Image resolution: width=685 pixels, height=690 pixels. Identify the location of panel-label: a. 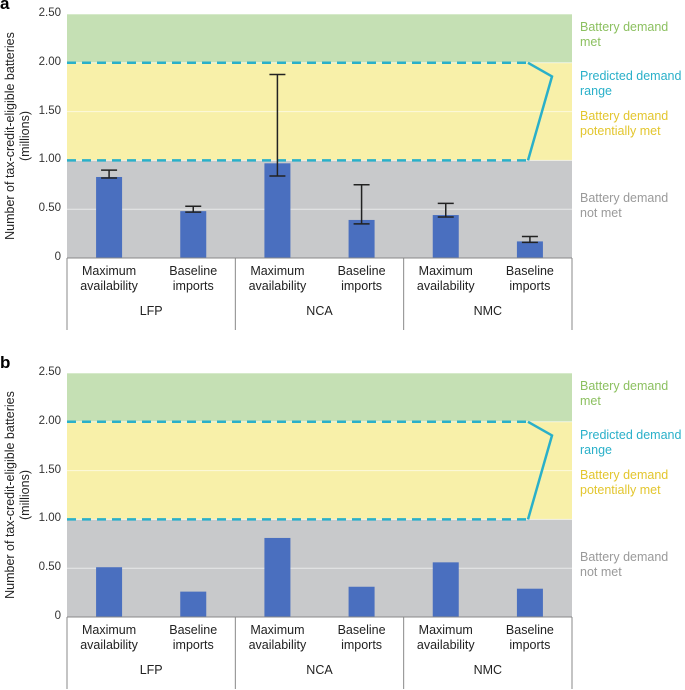
(5, 6).